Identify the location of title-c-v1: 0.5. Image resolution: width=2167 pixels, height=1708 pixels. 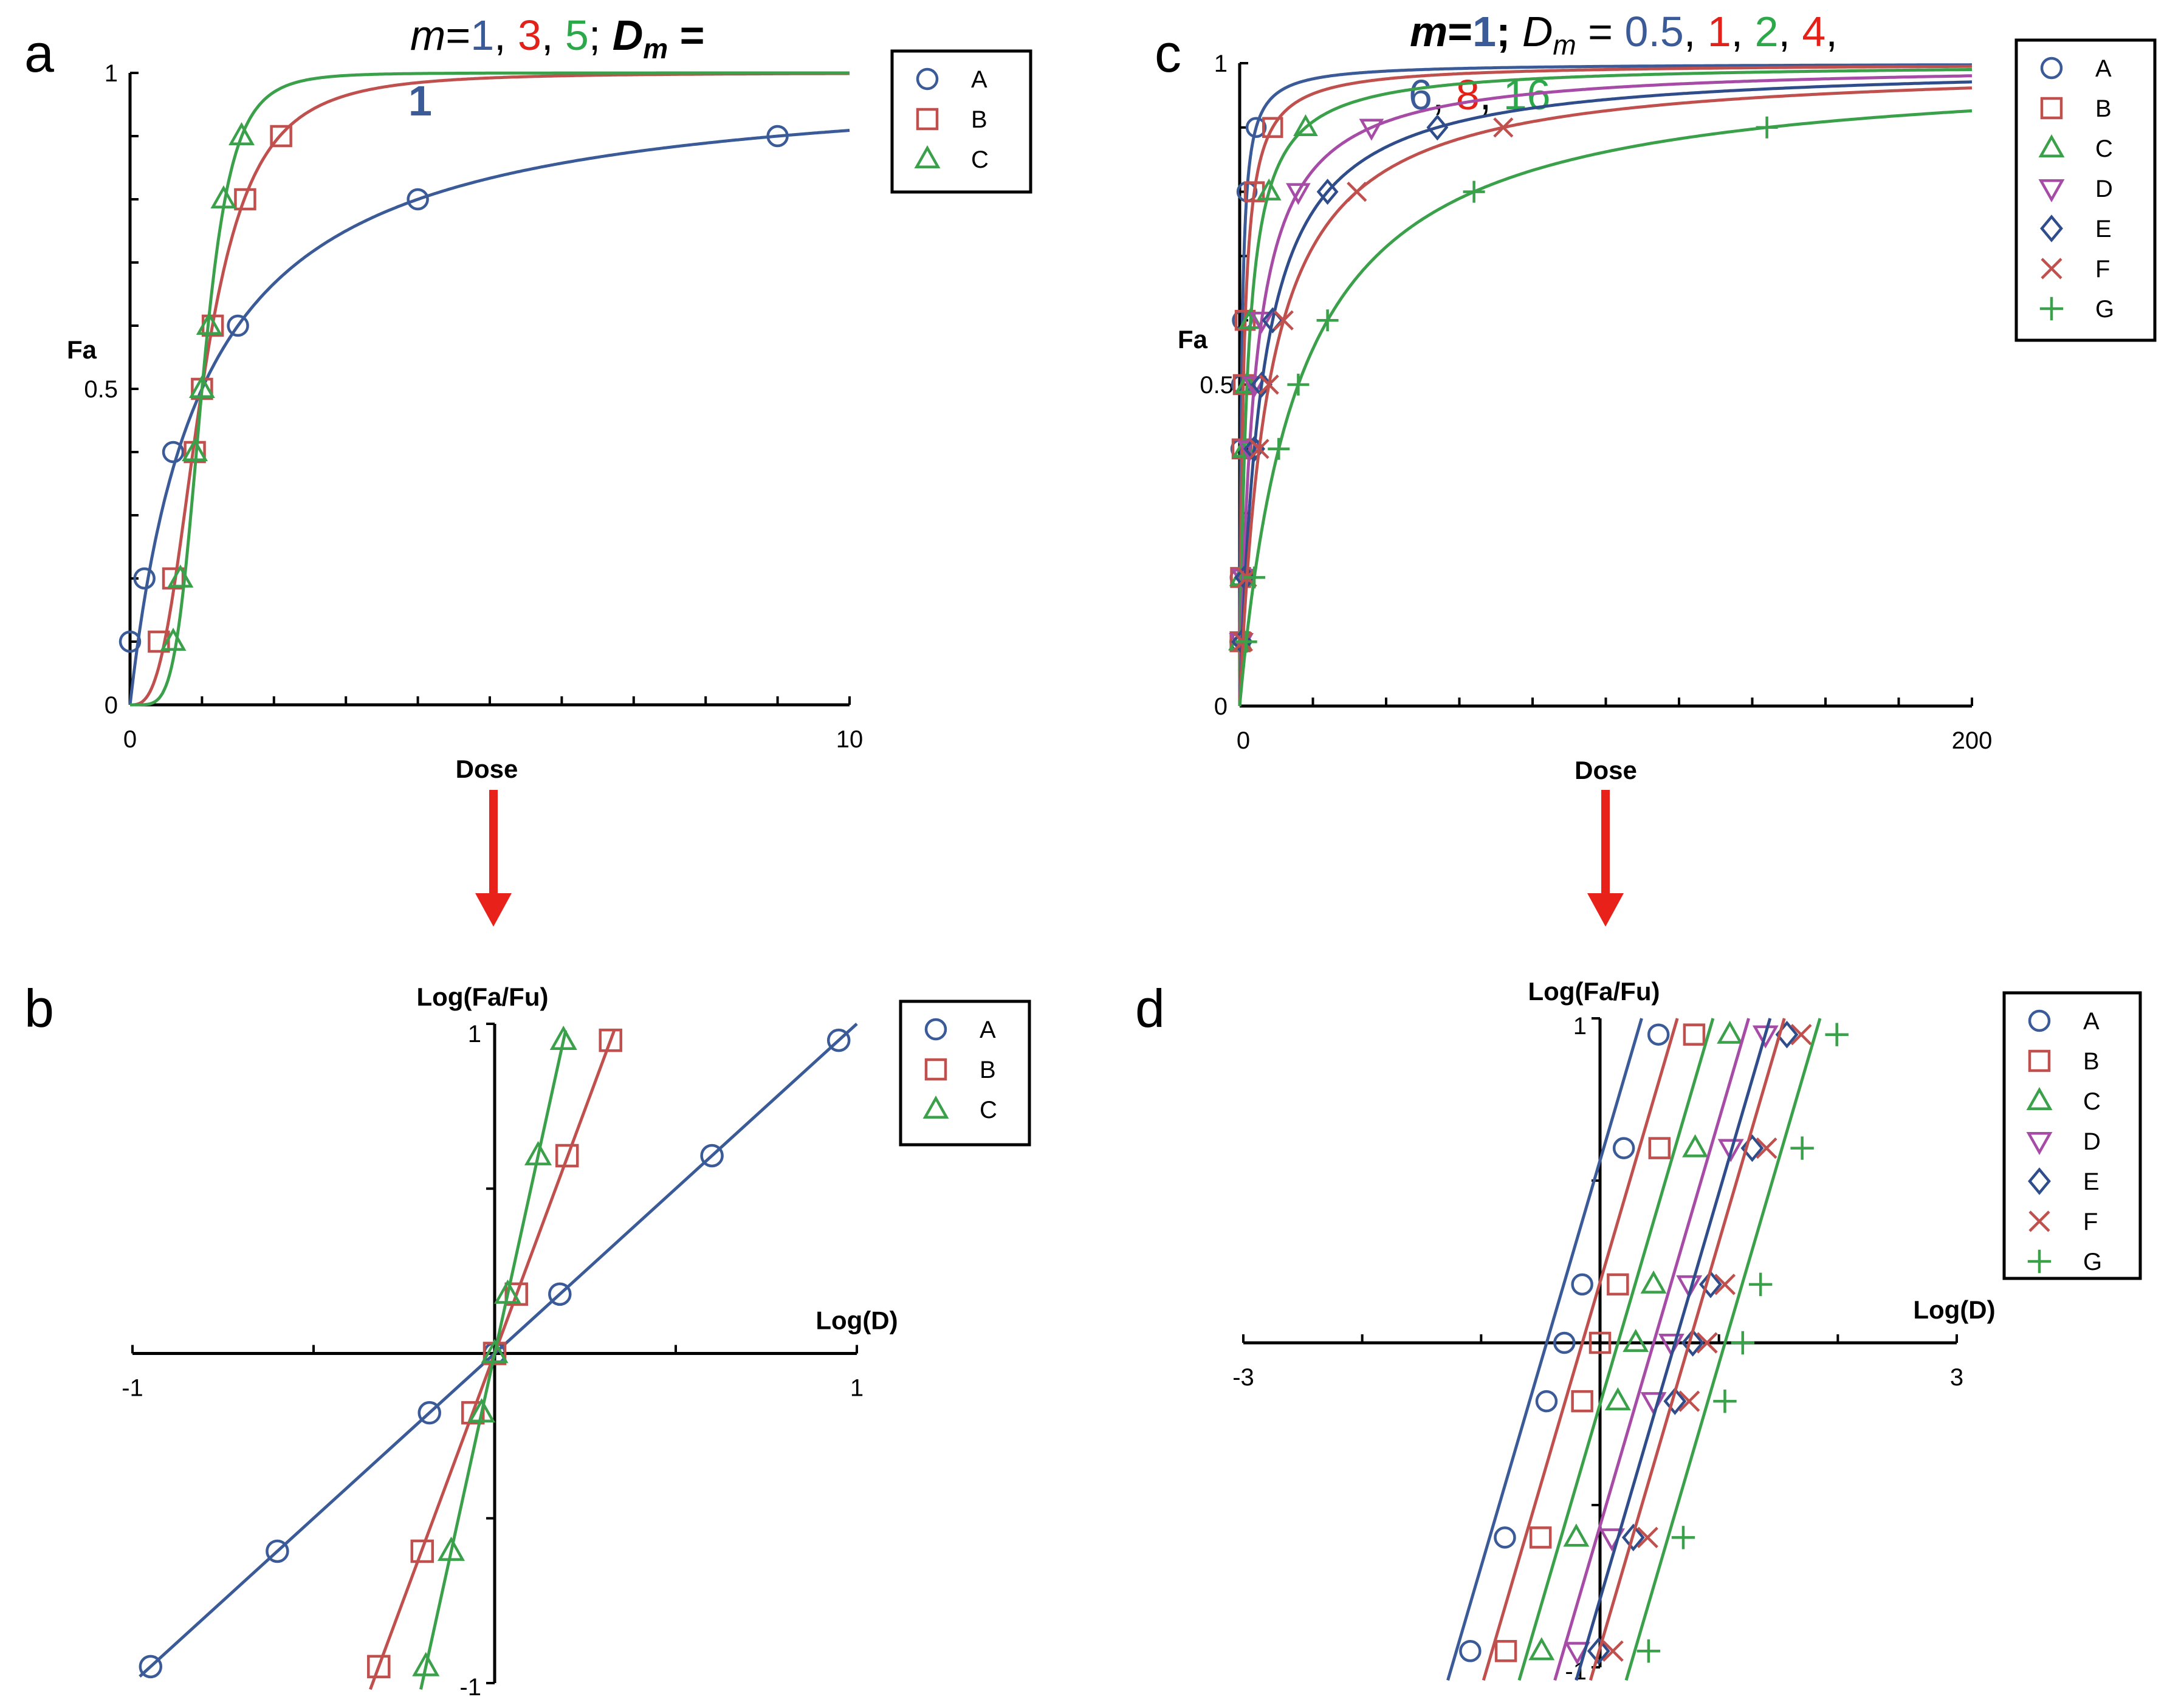
(1655, 31).